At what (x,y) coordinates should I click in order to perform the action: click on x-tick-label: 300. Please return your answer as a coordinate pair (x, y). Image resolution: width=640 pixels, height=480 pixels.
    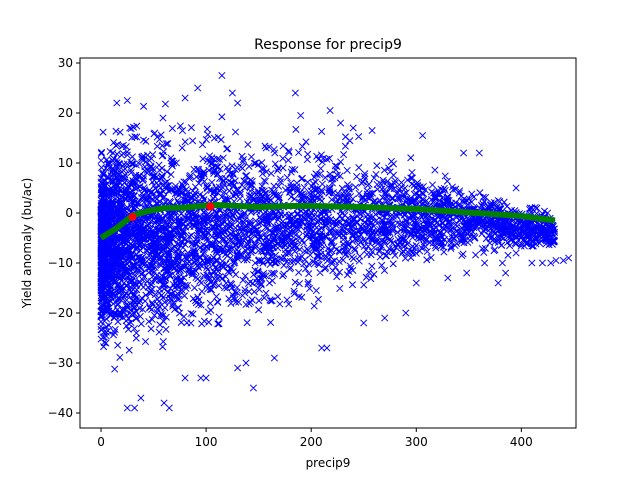
    Looking at the image, I should click on (416, 442).